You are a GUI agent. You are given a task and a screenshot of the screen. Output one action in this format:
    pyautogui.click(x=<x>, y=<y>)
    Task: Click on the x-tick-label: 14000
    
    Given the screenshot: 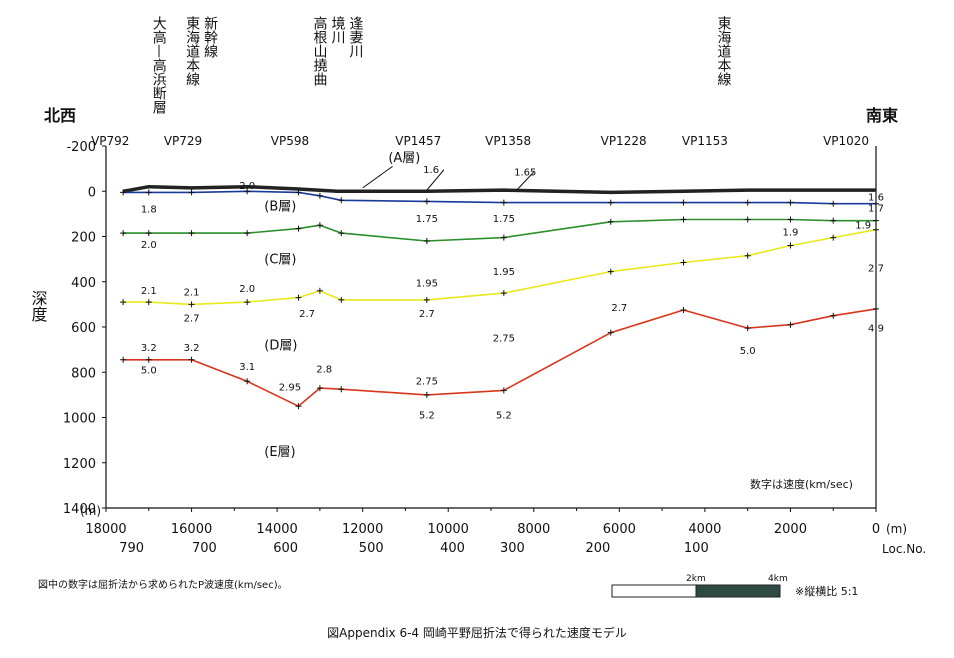 What is the action you would take?
    pyautogui.click(x=276, y=529)
    